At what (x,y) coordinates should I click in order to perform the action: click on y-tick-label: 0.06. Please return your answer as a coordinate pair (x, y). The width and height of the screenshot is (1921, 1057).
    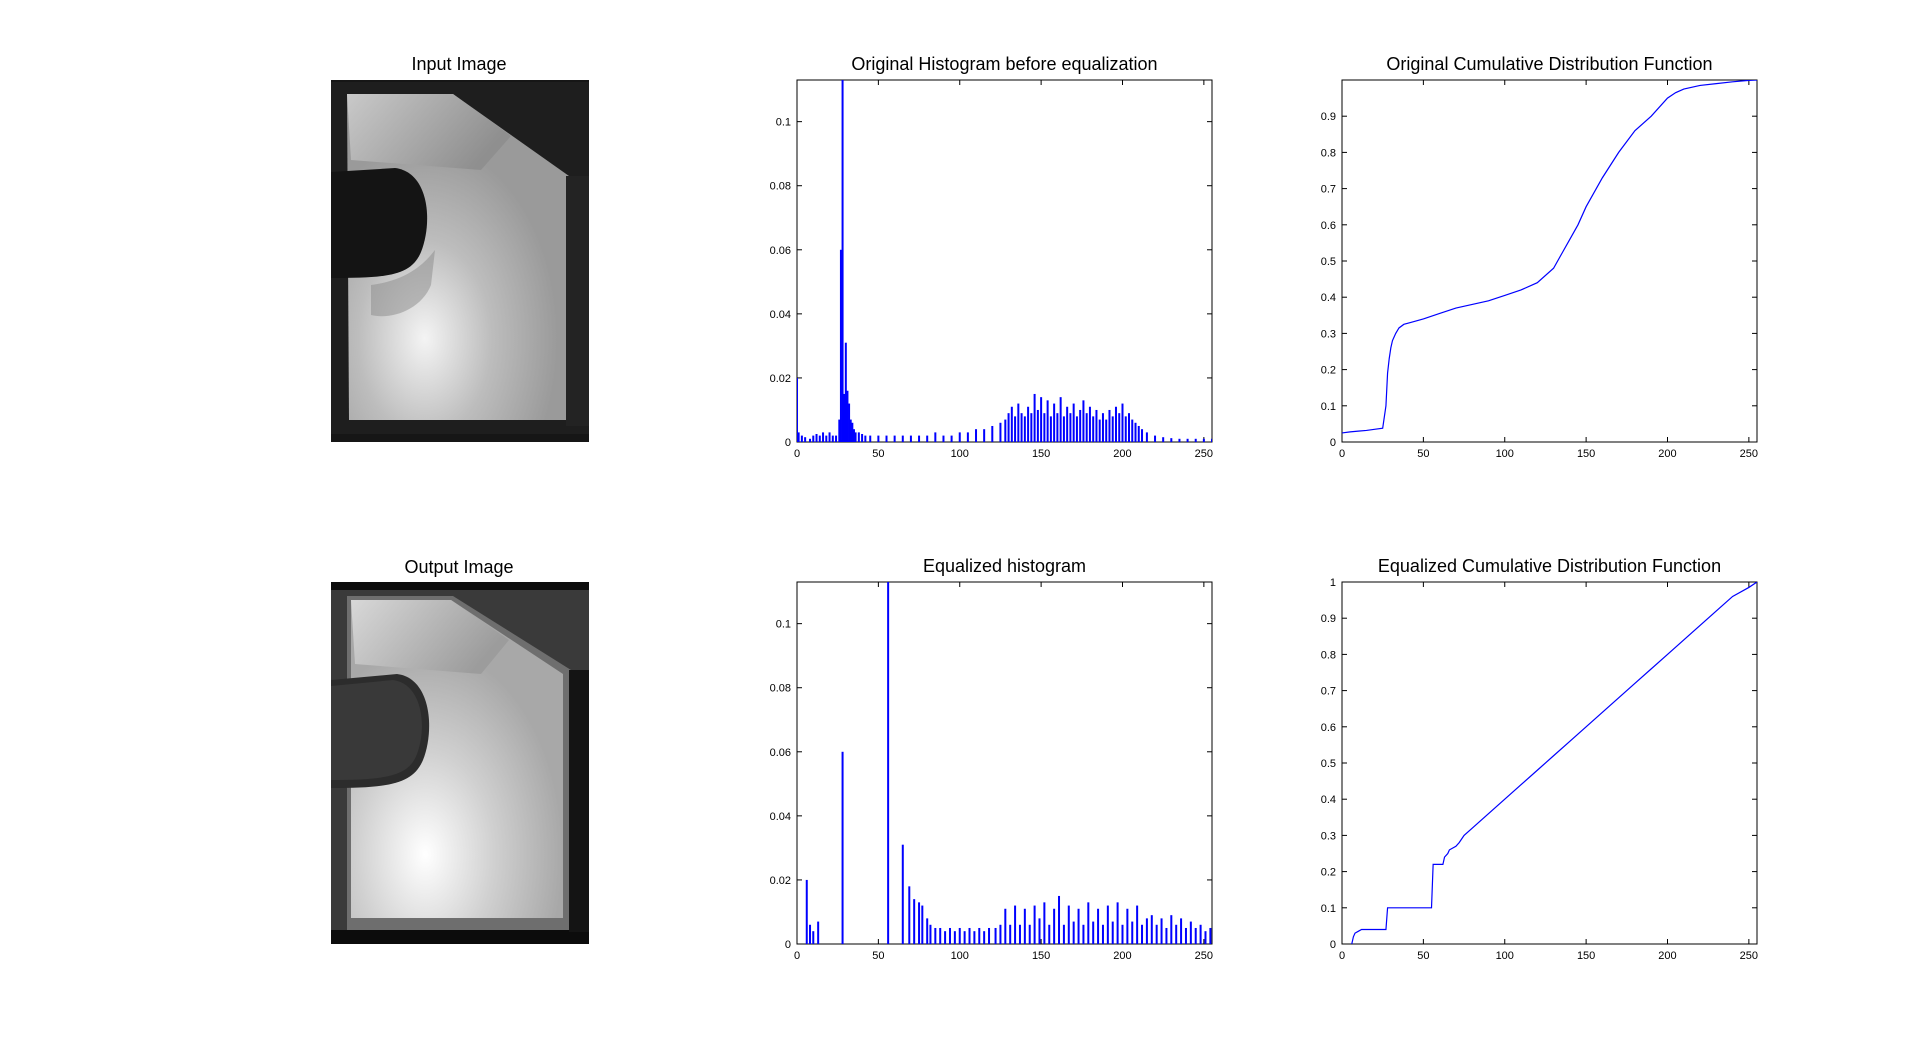
    Looking at the image, I should click on (780, 251).